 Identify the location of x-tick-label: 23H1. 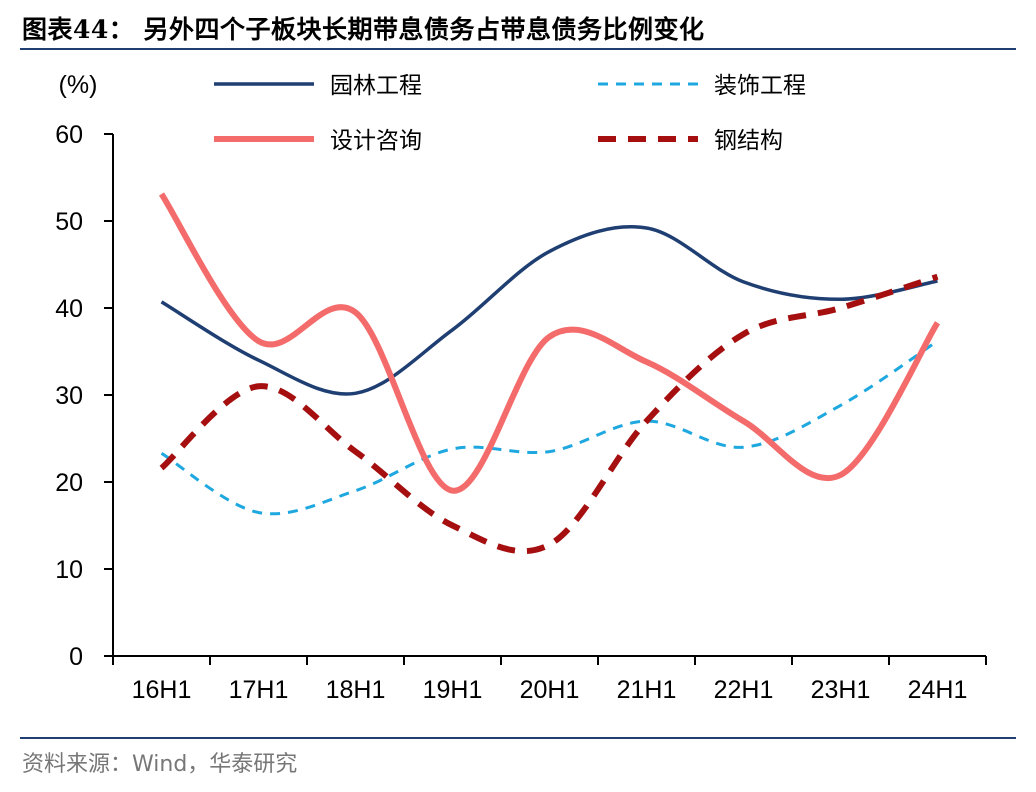
(841, 690).